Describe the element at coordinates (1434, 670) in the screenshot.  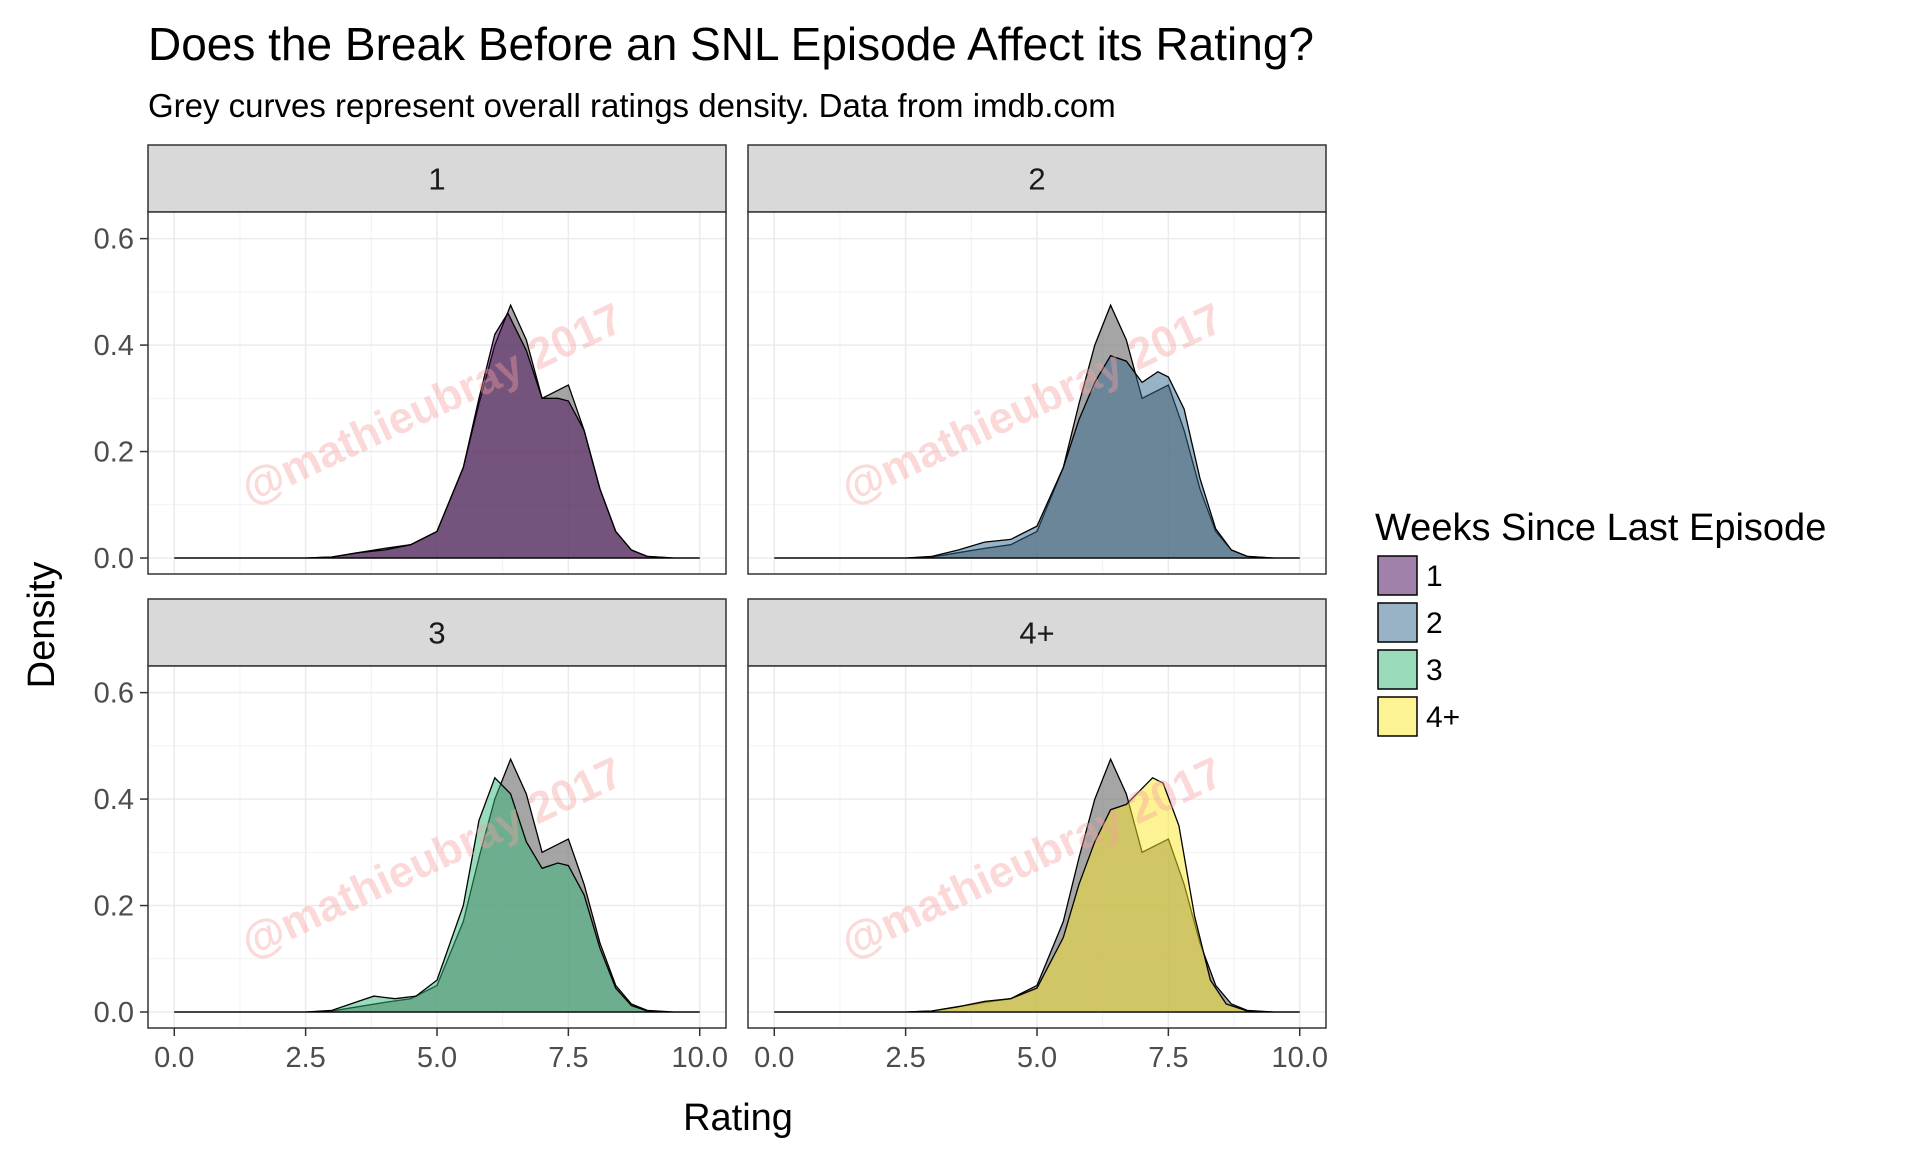
I see `legend-label: 3` at that location.